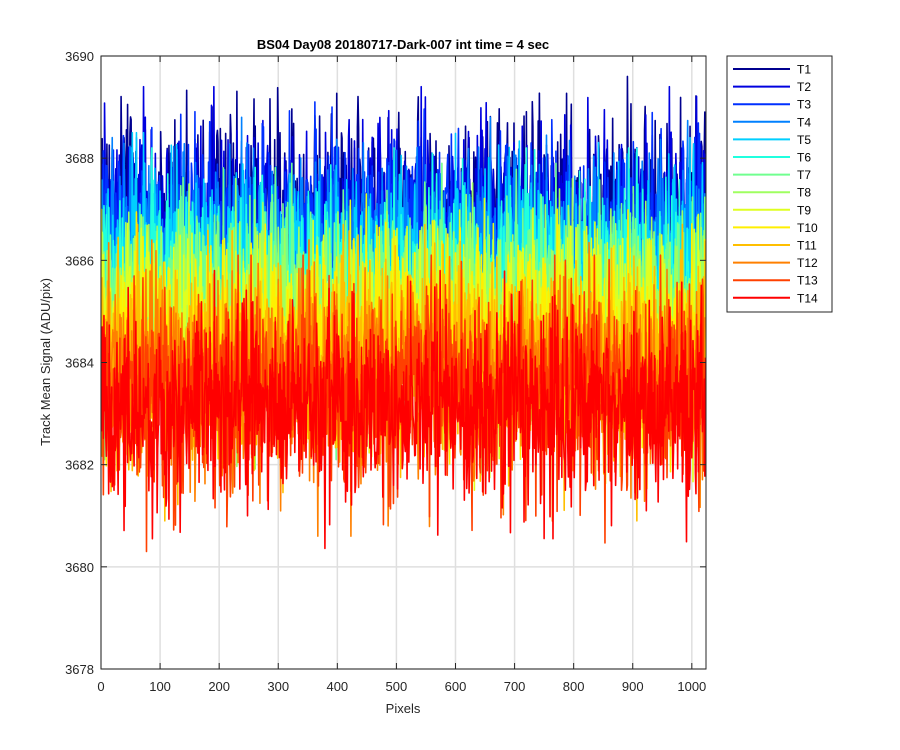  What do you see at coordinates (804, 158) in the screenshot?
I see `legend-label-t6: T6` at bounding box center [804, 158].